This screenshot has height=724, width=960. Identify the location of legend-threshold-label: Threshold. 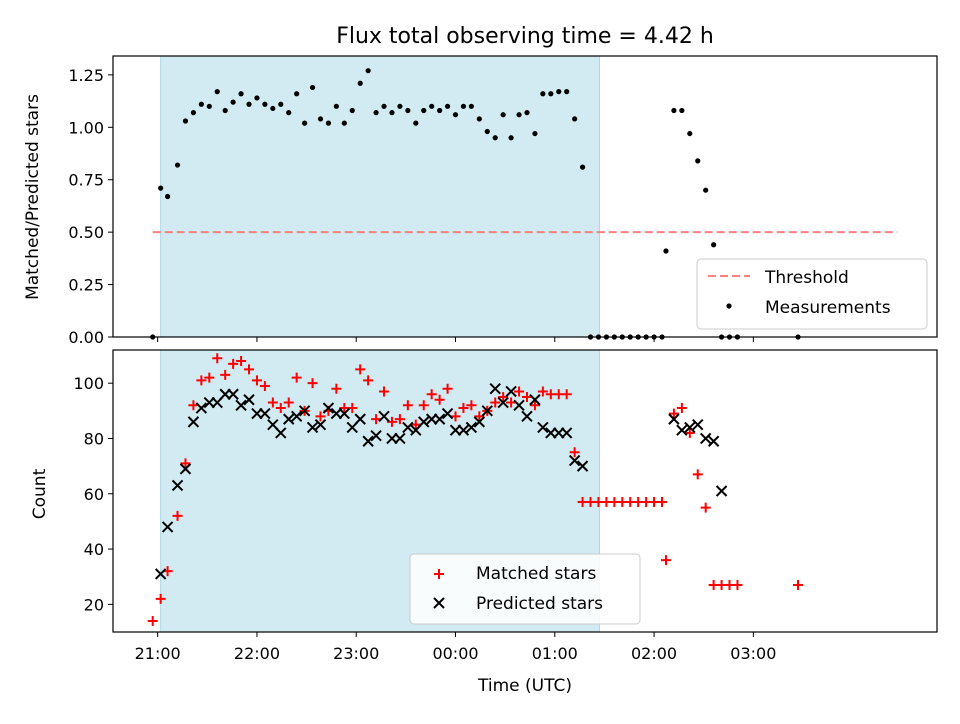
(806, 278).